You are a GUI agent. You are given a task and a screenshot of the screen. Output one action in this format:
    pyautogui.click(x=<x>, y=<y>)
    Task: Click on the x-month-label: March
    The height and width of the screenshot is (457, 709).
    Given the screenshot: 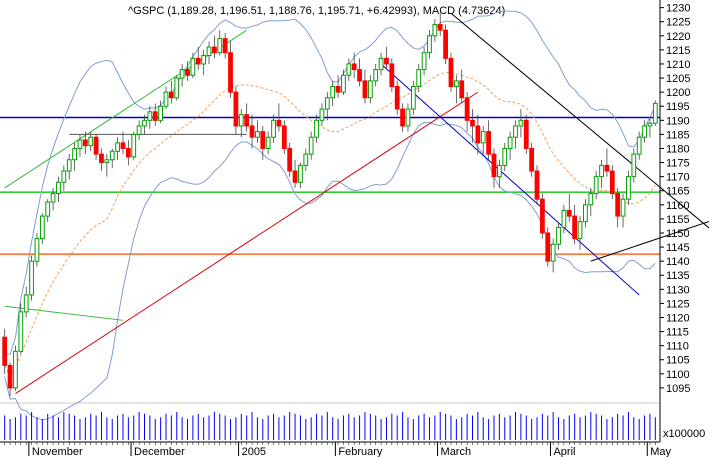 What is the action you would take?
    pyautogui.click(x=456, y=451)
    